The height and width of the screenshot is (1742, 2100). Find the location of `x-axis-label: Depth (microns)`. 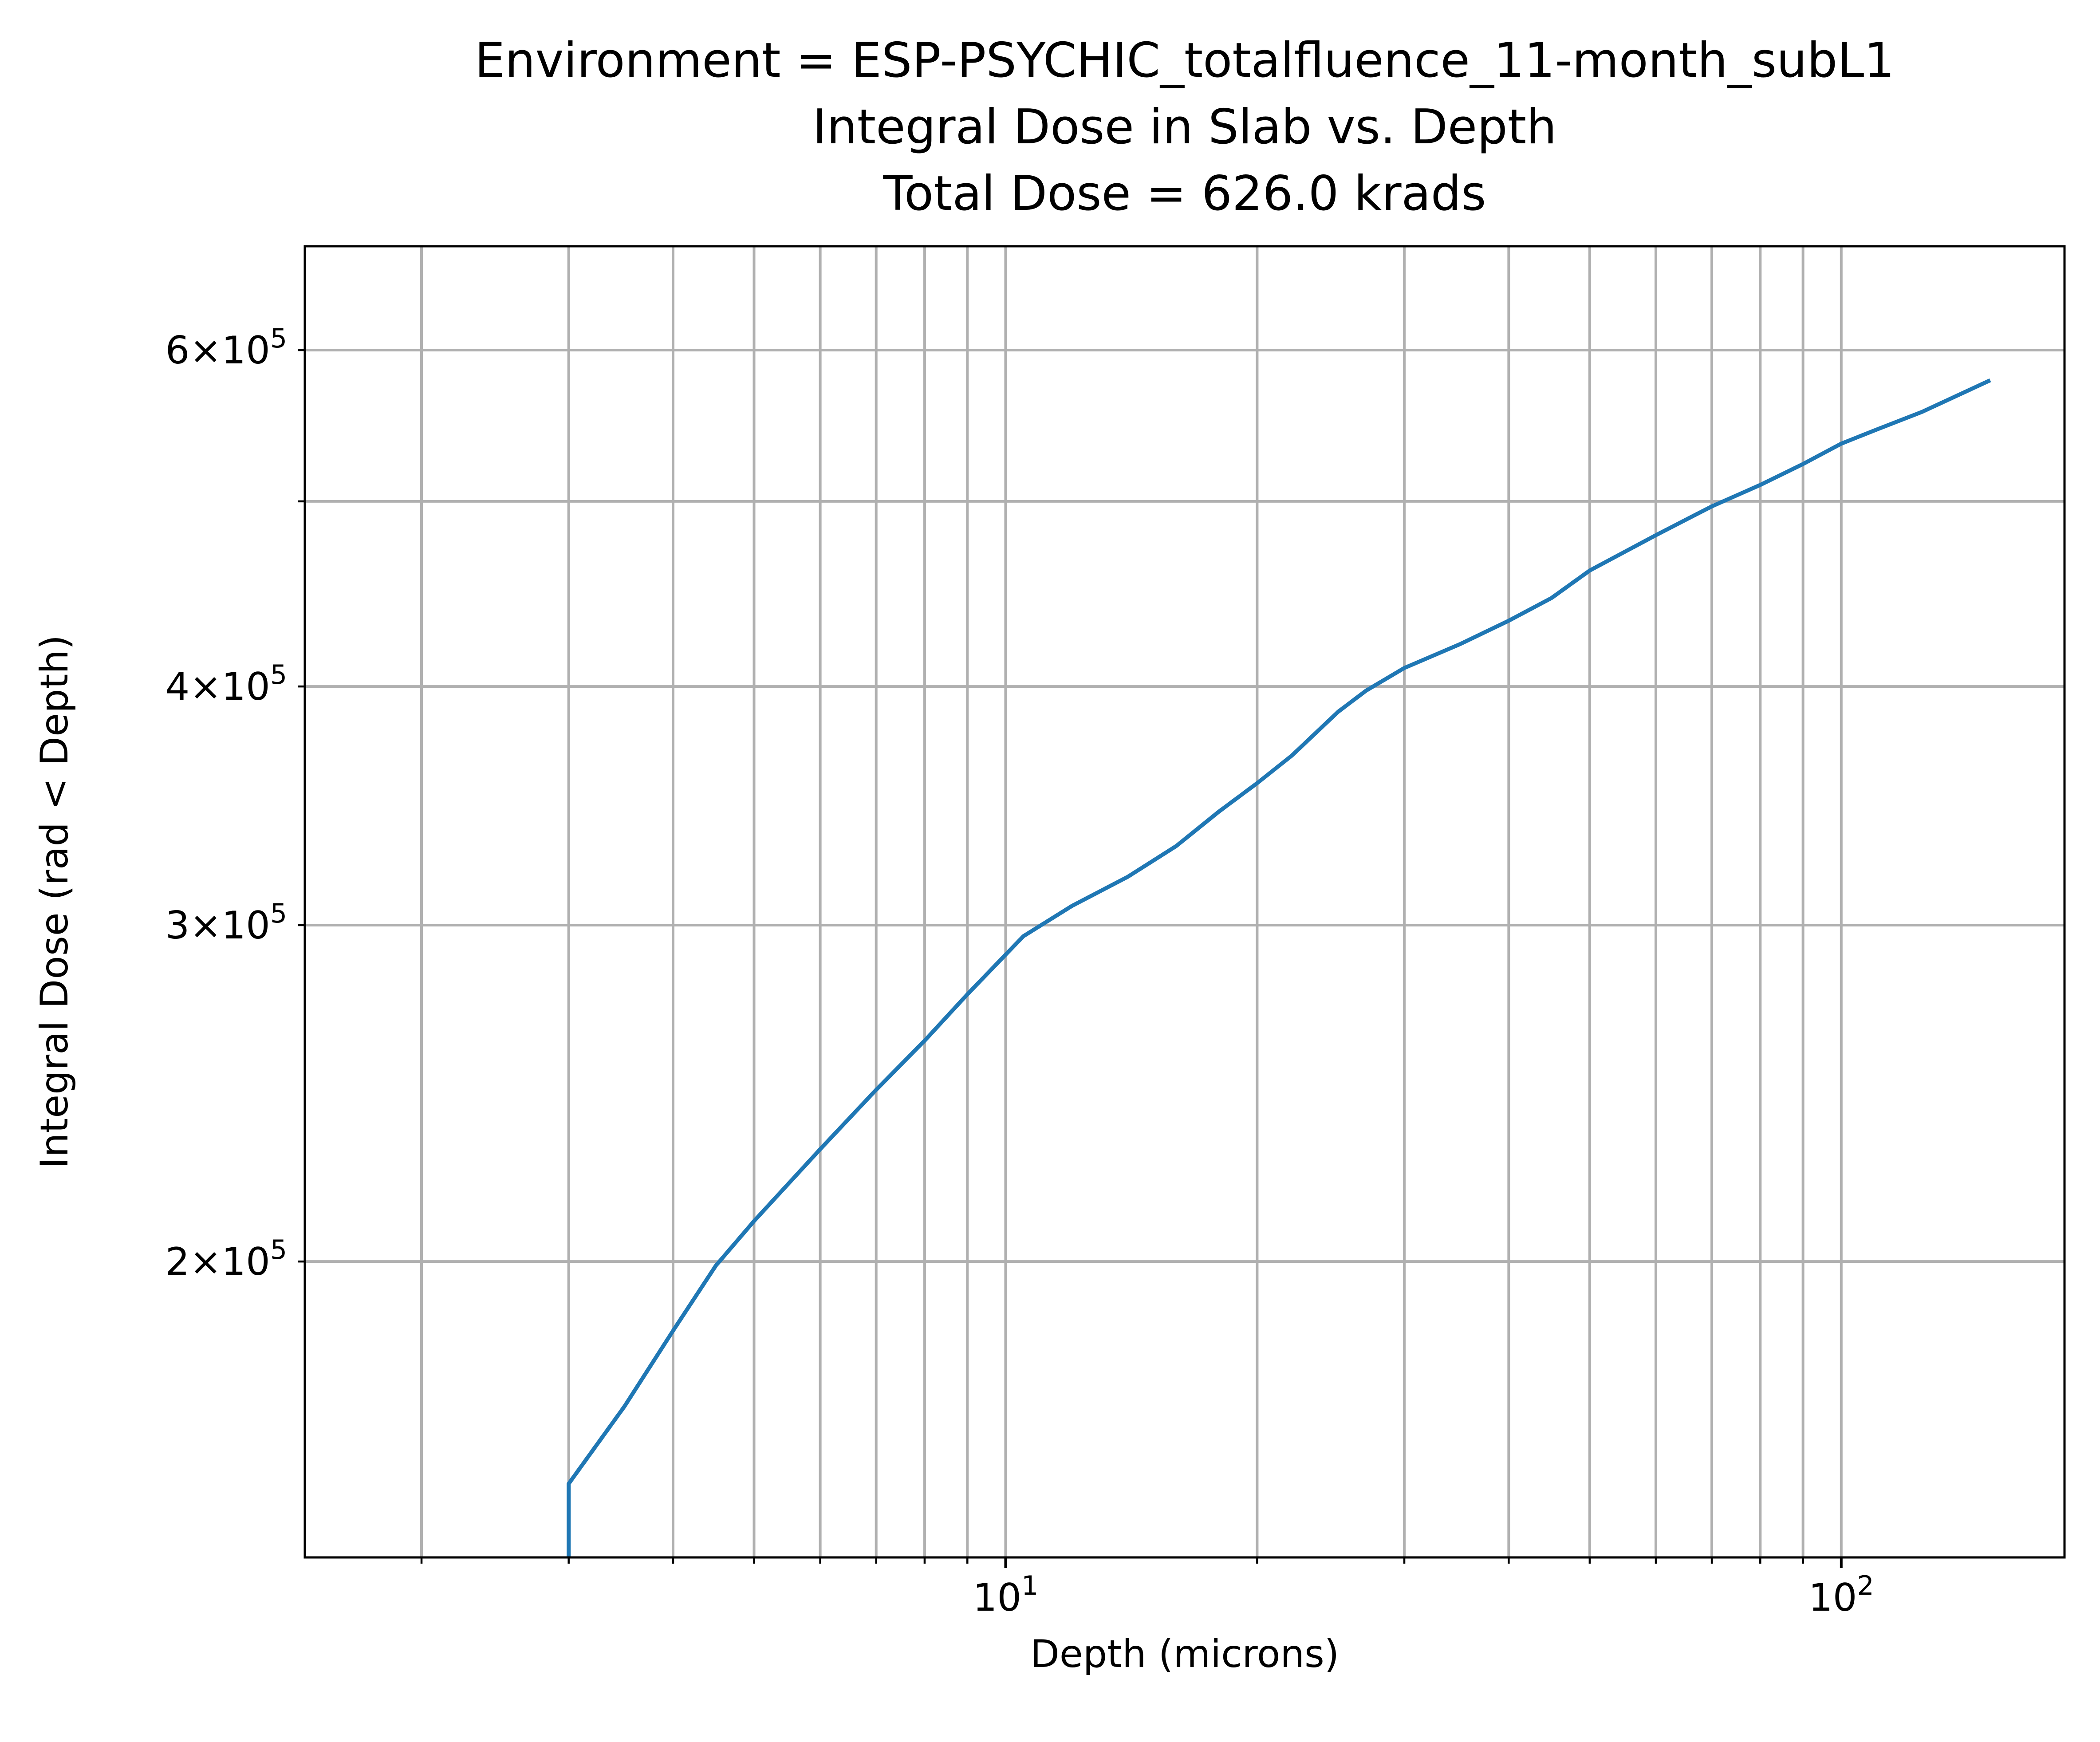

x-axis-label: Depth (microns) is located at coordinates (1185, 1654).